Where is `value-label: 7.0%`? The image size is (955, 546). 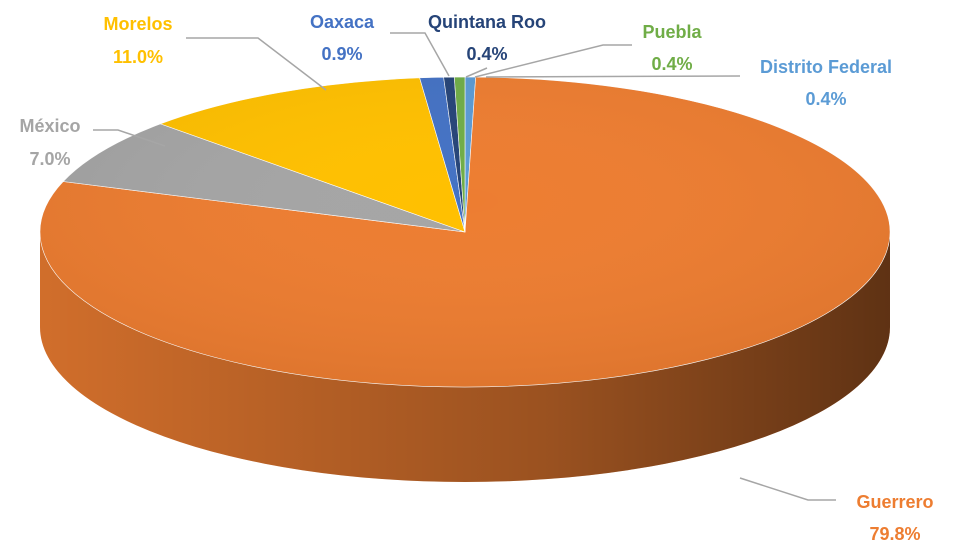
value-label: 7.0% is located at coordinates (49, 159).